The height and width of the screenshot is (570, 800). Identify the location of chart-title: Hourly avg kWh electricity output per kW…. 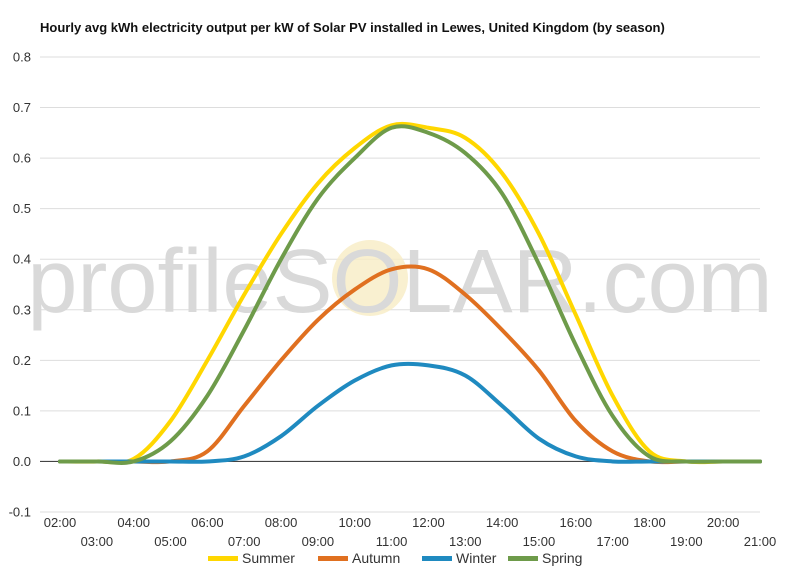
(352, 27).